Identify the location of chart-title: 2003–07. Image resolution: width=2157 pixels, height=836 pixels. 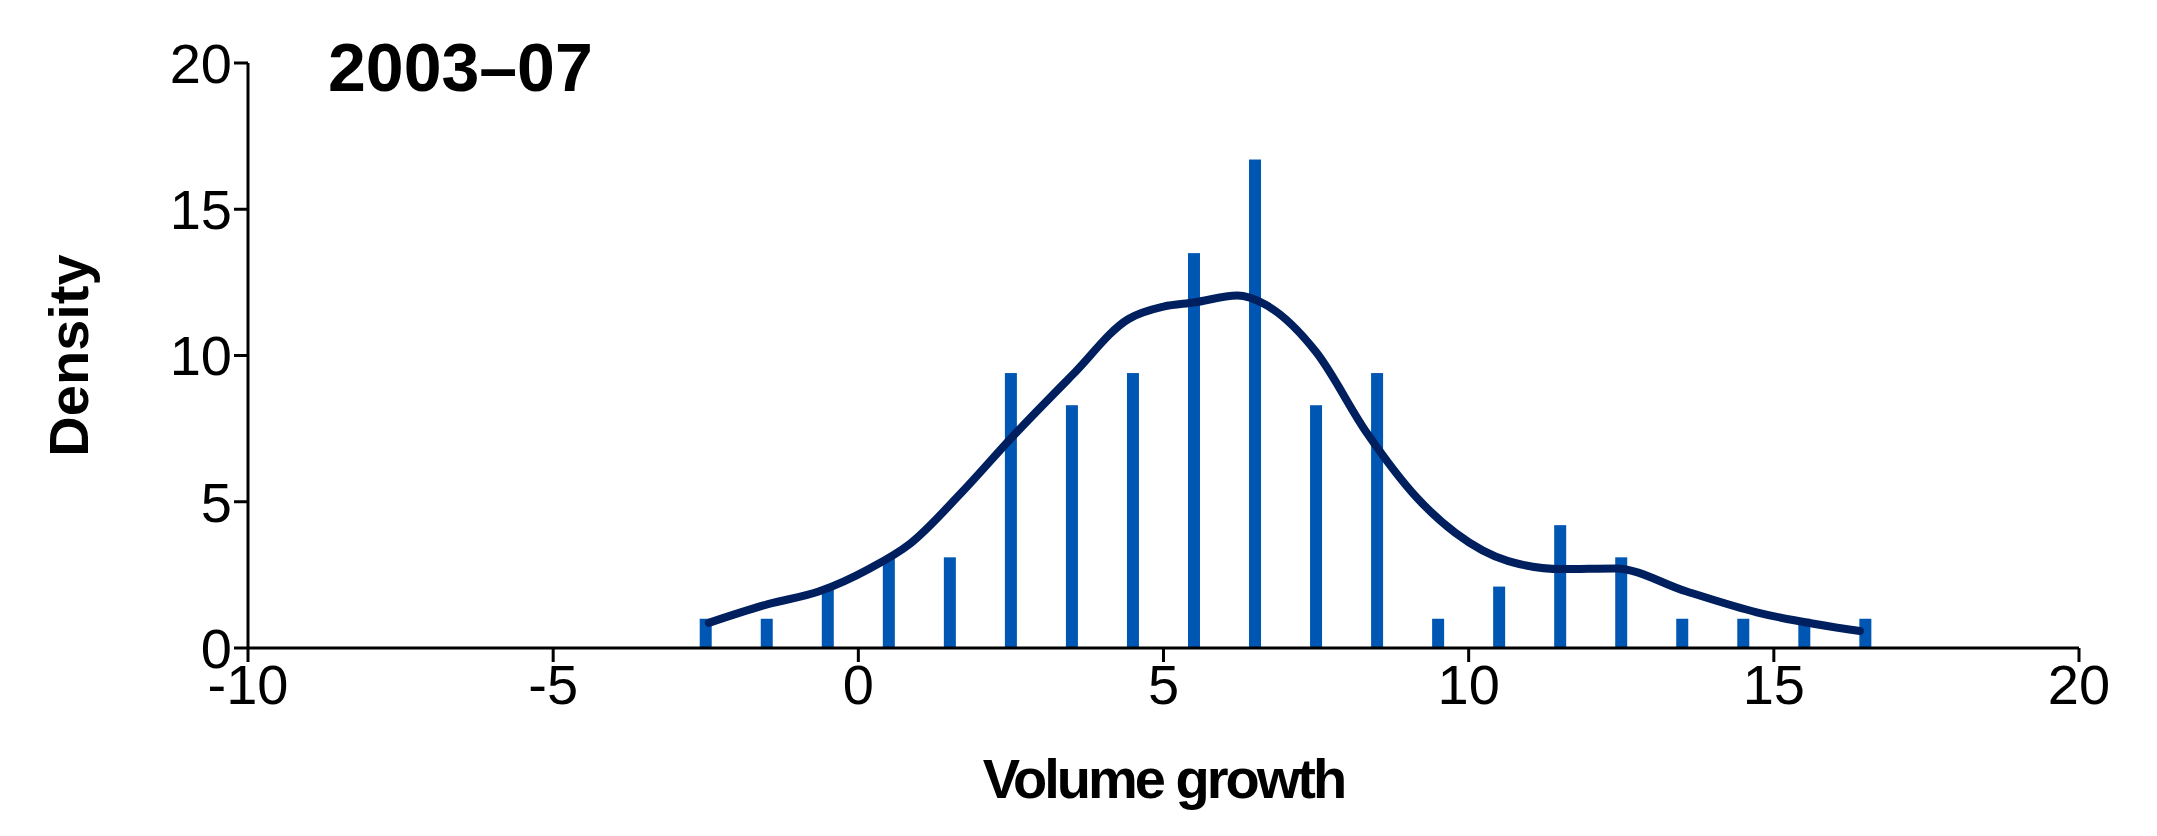
(460, 67).